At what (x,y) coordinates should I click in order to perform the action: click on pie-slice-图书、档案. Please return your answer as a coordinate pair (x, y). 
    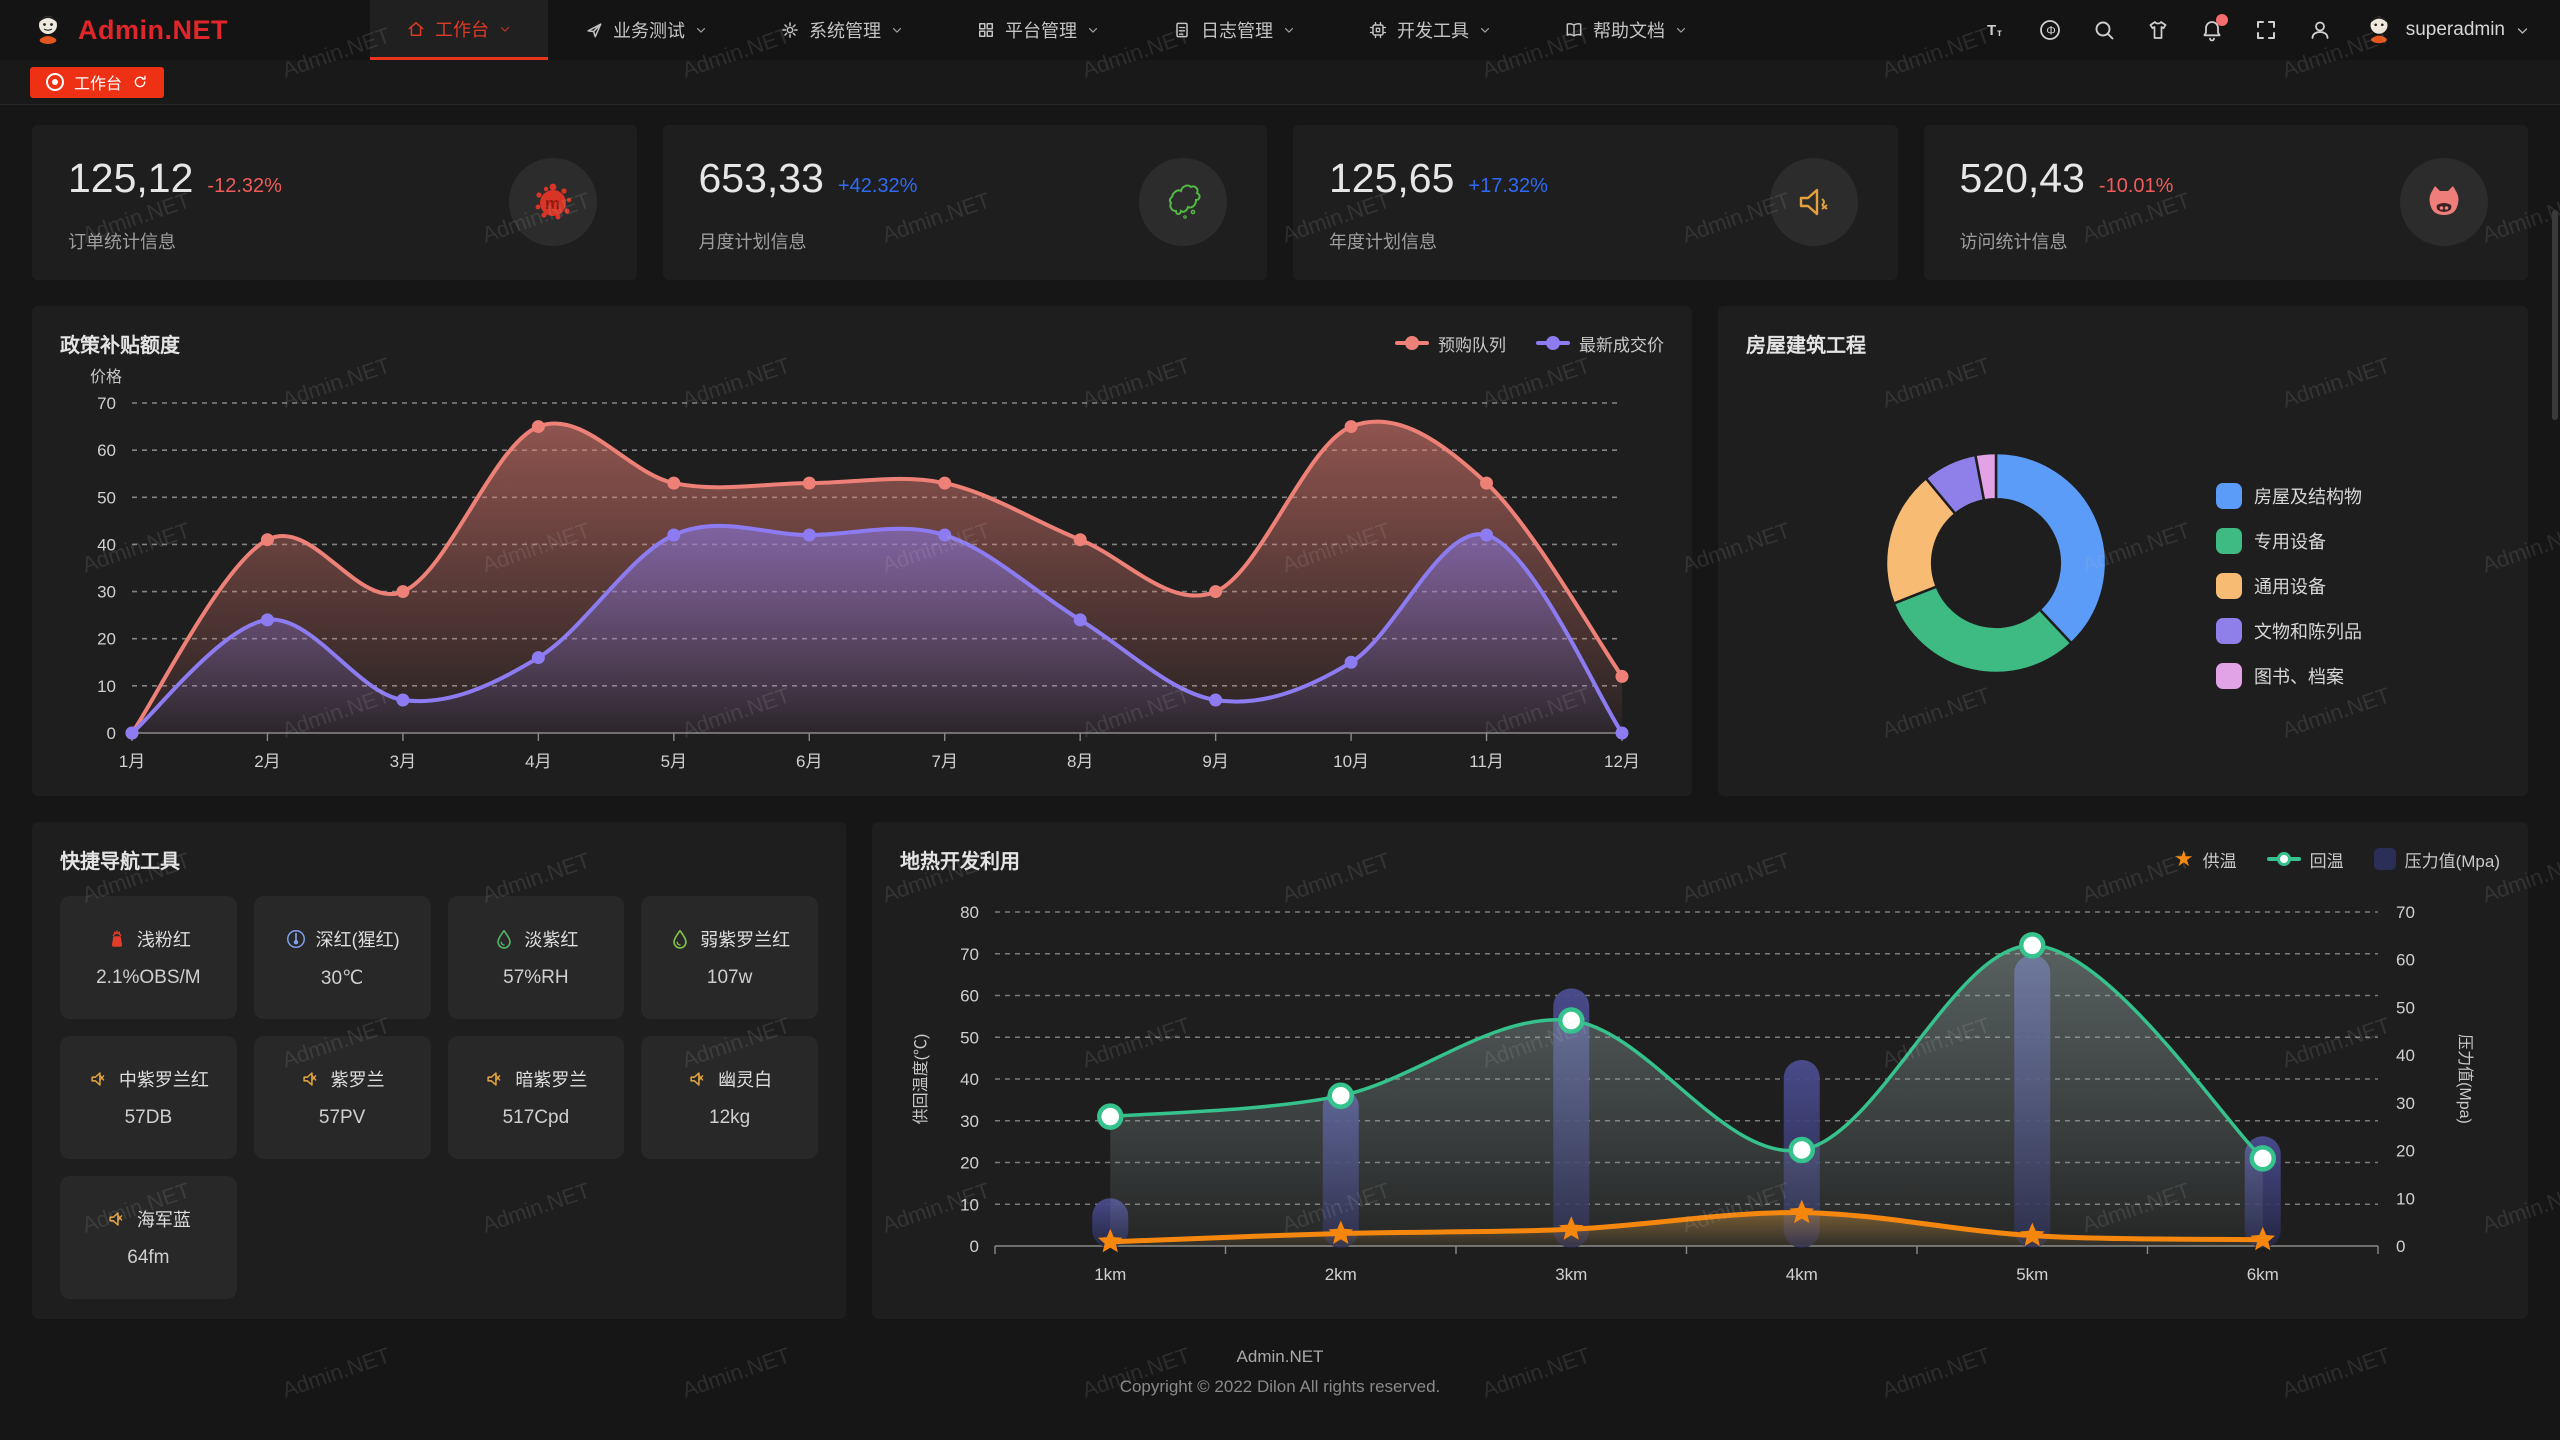
    Looking at the image, I should click on (1985, 476).